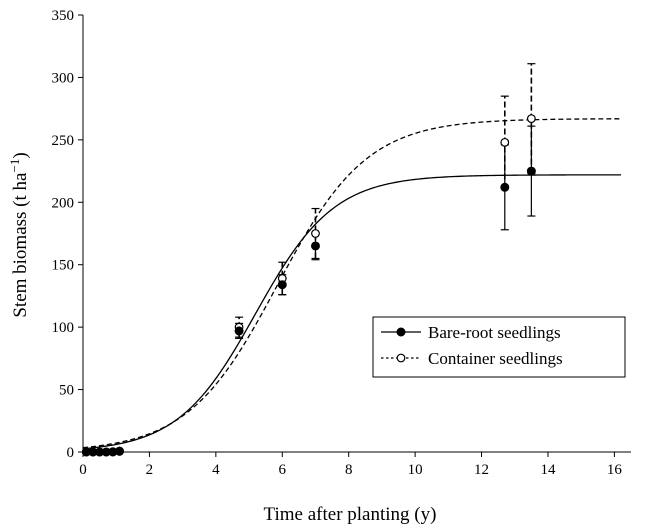 This screenshot has height=528, width=648. What do you see at coordinates (20, 155) in the screenshot?
I see `y-axis-title-tail: )` at bounding box center [20, 155].